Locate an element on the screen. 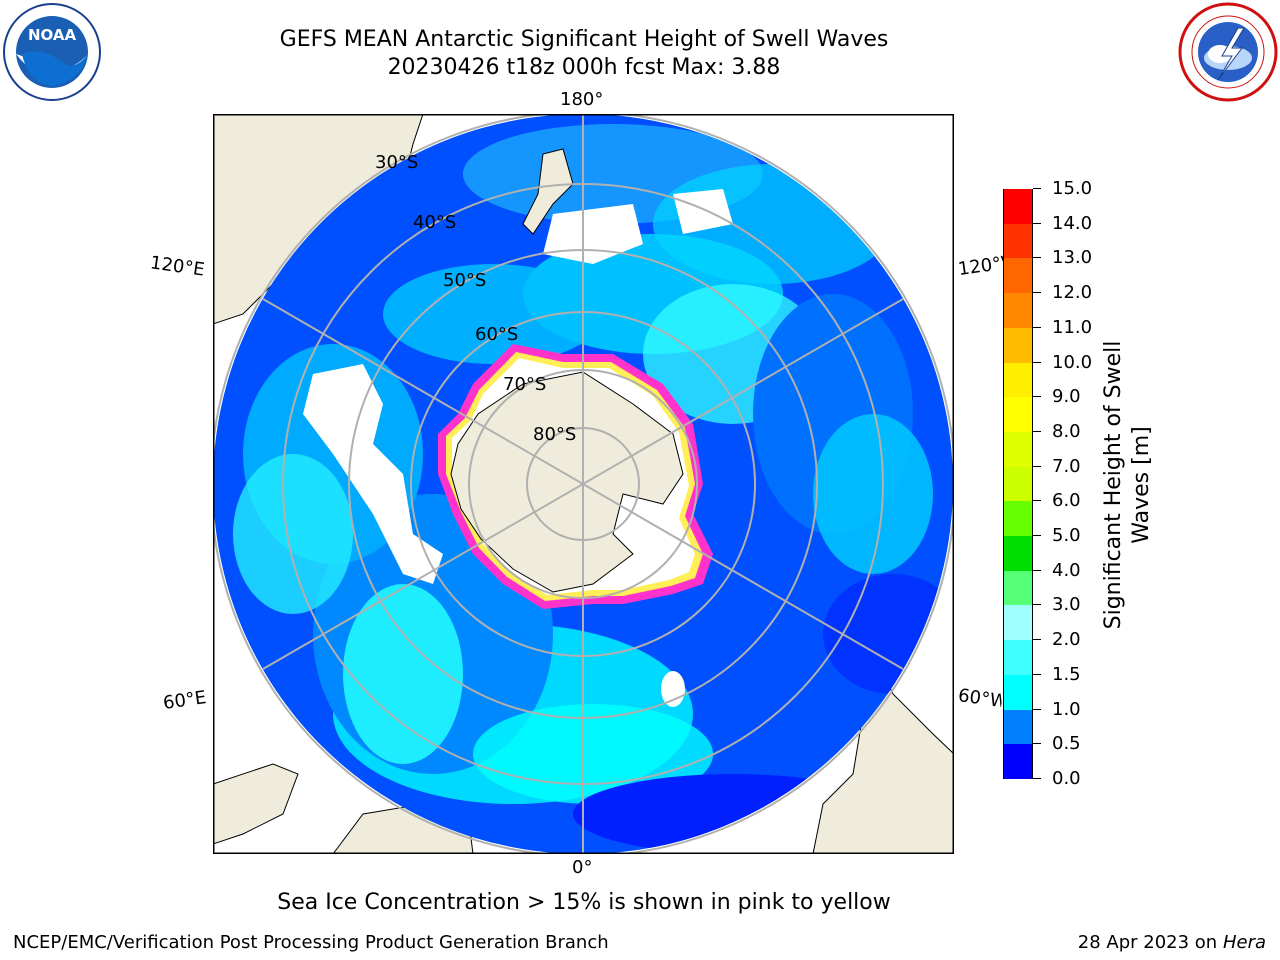  colorbar-tick-label: 6.0 is located at coordinates (1066, 501).